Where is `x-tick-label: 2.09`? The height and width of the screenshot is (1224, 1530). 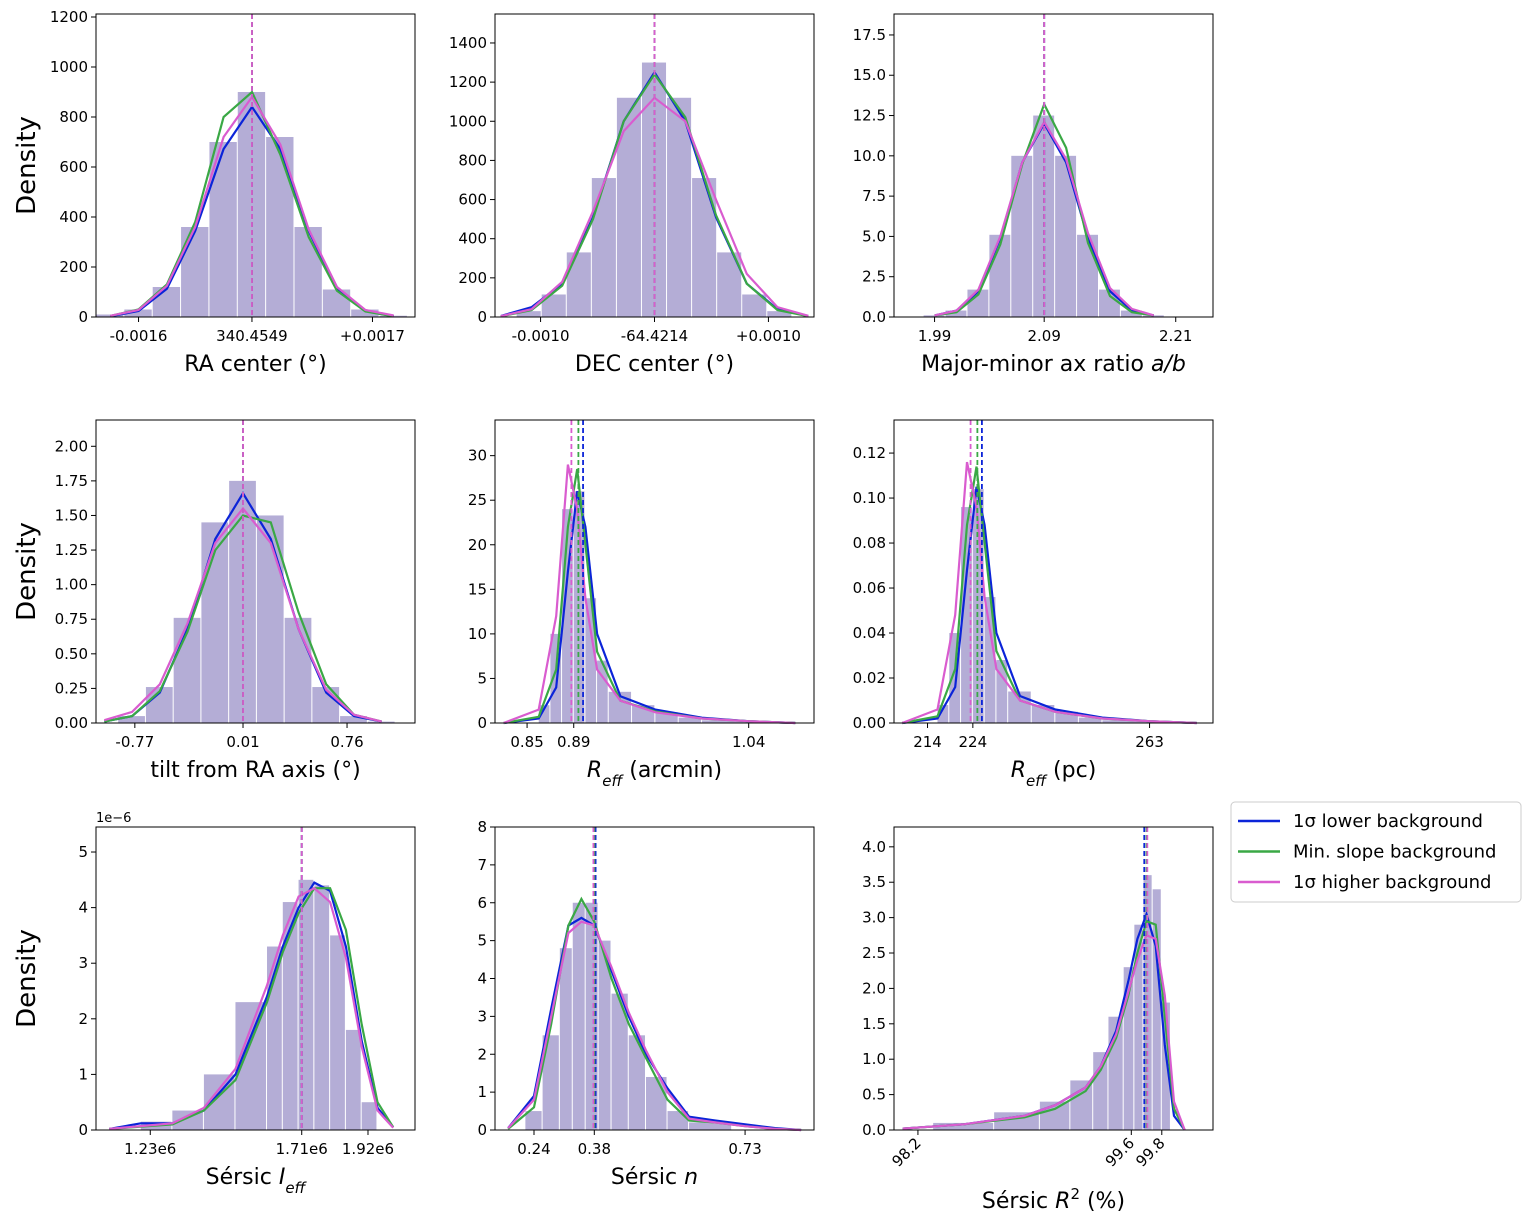
x-tick-label: 2.09 is located at coordinates (1043, 336).